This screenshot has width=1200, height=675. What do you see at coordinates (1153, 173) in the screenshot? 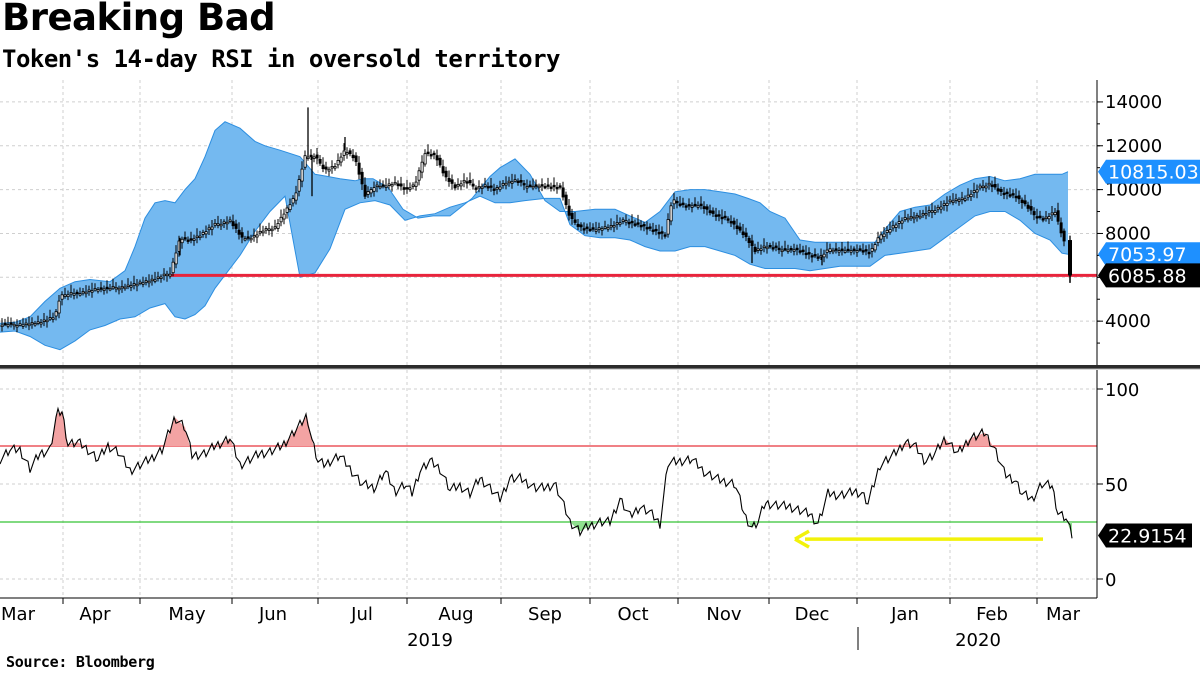
I see `price-tag-upper-band-label: 10815.03` at bounding box center [1153, 173].